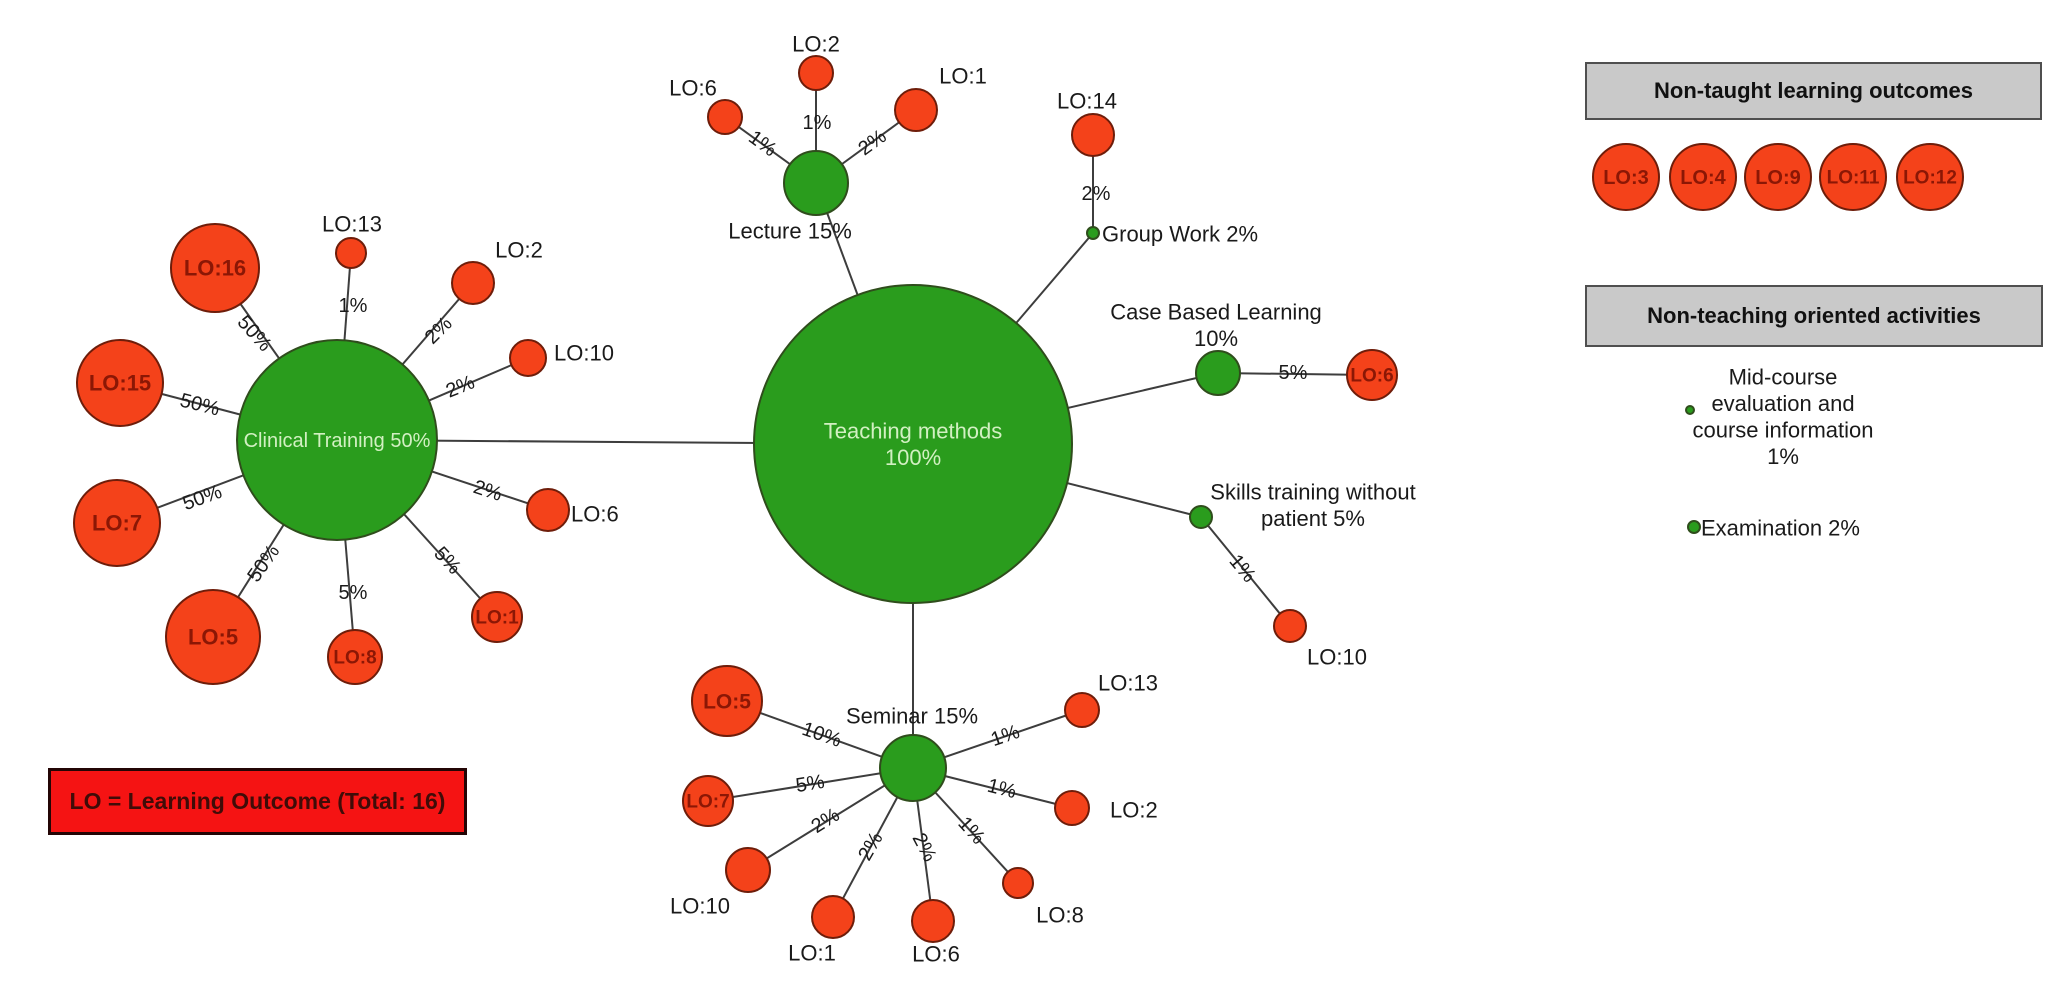 This screenshot has width=2059, height=1001. I want to click on node-label-c8: LO:8, so click(354, 658).